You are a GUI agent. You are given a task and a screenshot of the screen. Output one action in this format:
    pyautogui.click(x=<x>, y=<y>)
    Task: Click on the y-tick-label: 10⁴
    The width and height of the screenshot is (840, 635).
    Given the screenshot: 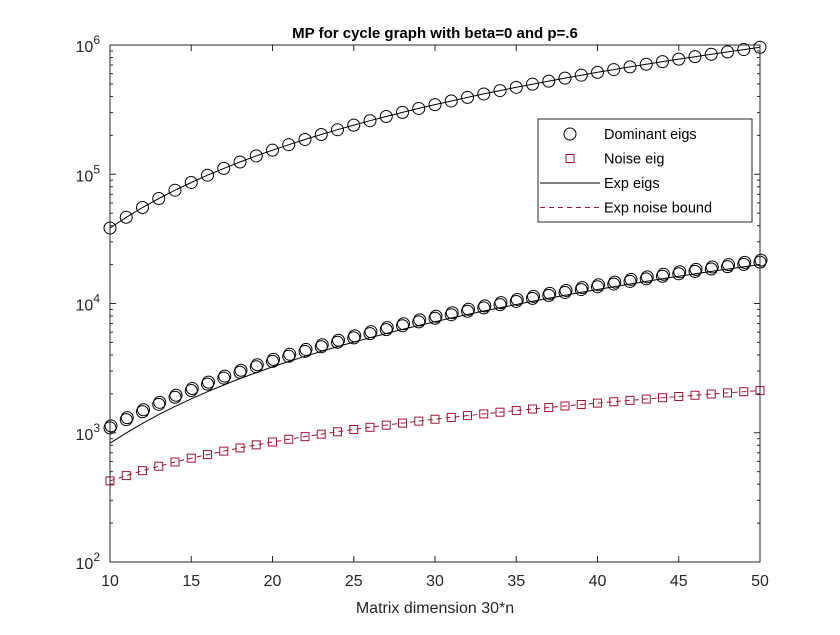 What is the action you would take?
    pyautogui.click(x=88, y=303)
    